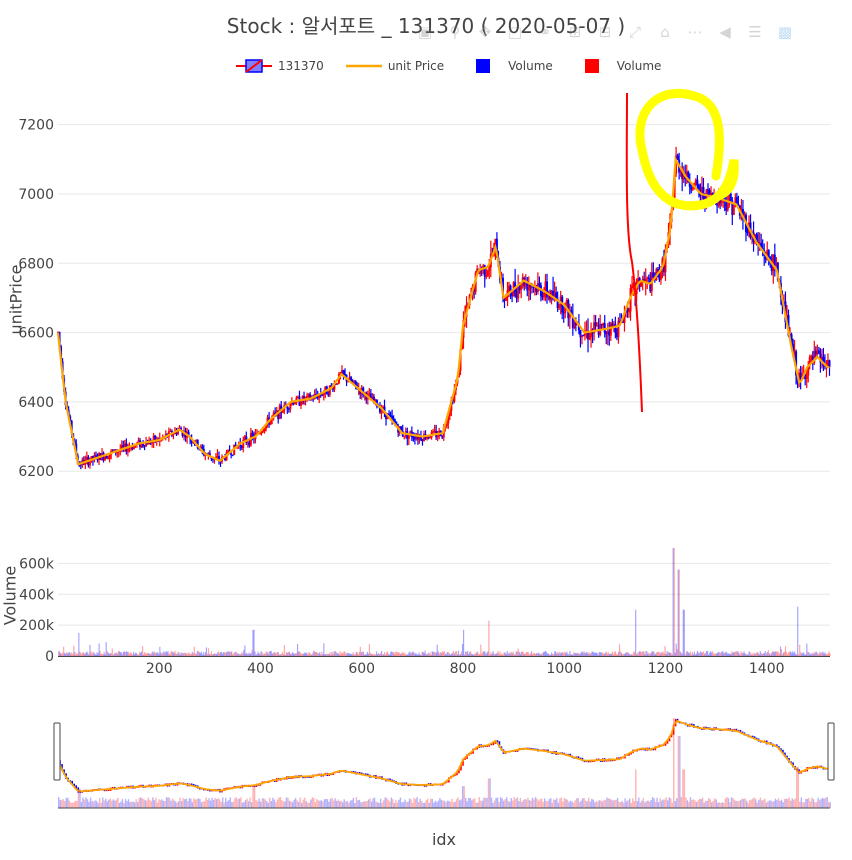 Image resolution: width=852 pixels, height=860 pixels. What do you see at coordinates (394, 66) in the screenshot?
I see `legend-item-unit-price: unit Price` at bounding box center [394, 66].